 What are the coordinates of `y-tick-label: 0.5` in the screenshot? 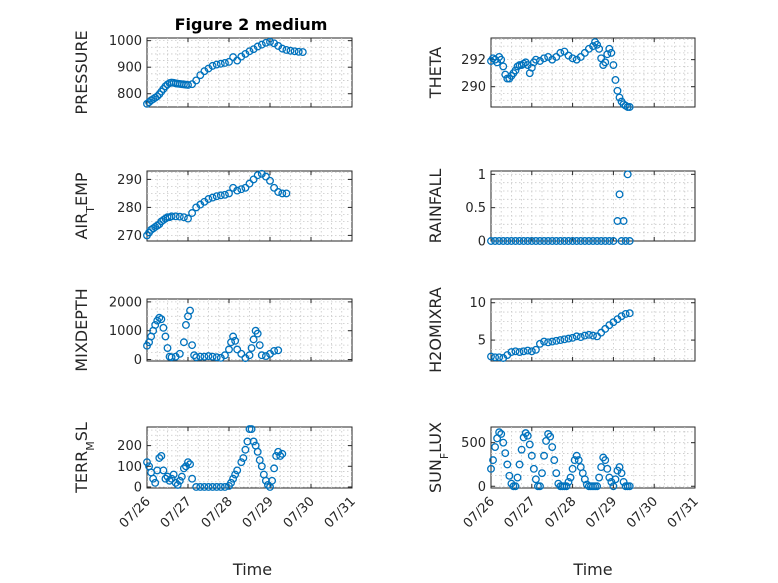 It's located at (475, 208).